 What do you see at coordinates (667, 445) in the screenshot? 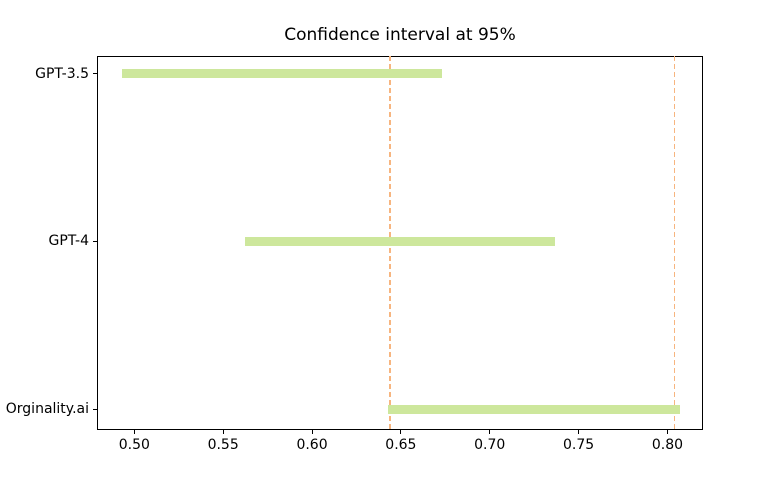
I see `x-tick-label: 0.80` at bounding box center [667, 445].